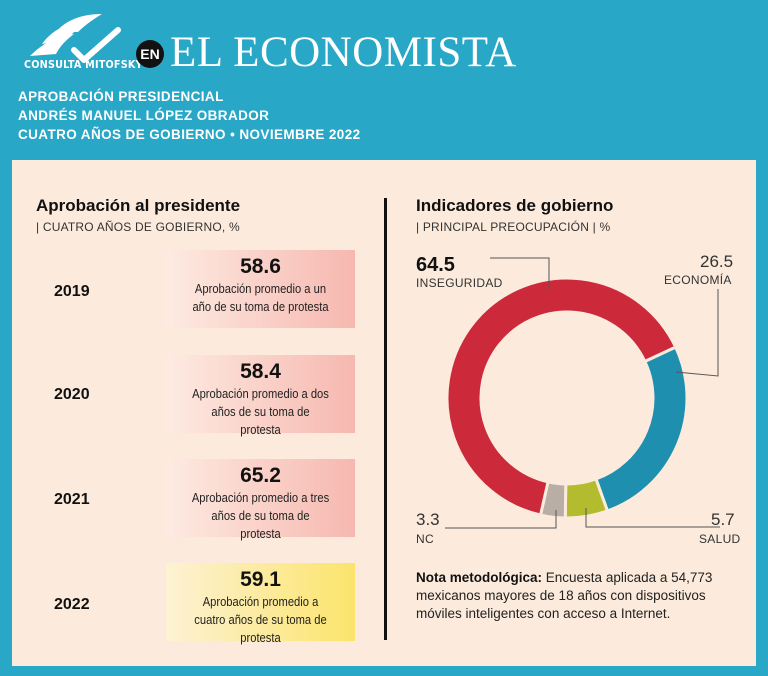 This screenshot has height=676, width=768. Describe the element at coordinates (553, 500) in the screenshot. I see `slice-nc` at that location.